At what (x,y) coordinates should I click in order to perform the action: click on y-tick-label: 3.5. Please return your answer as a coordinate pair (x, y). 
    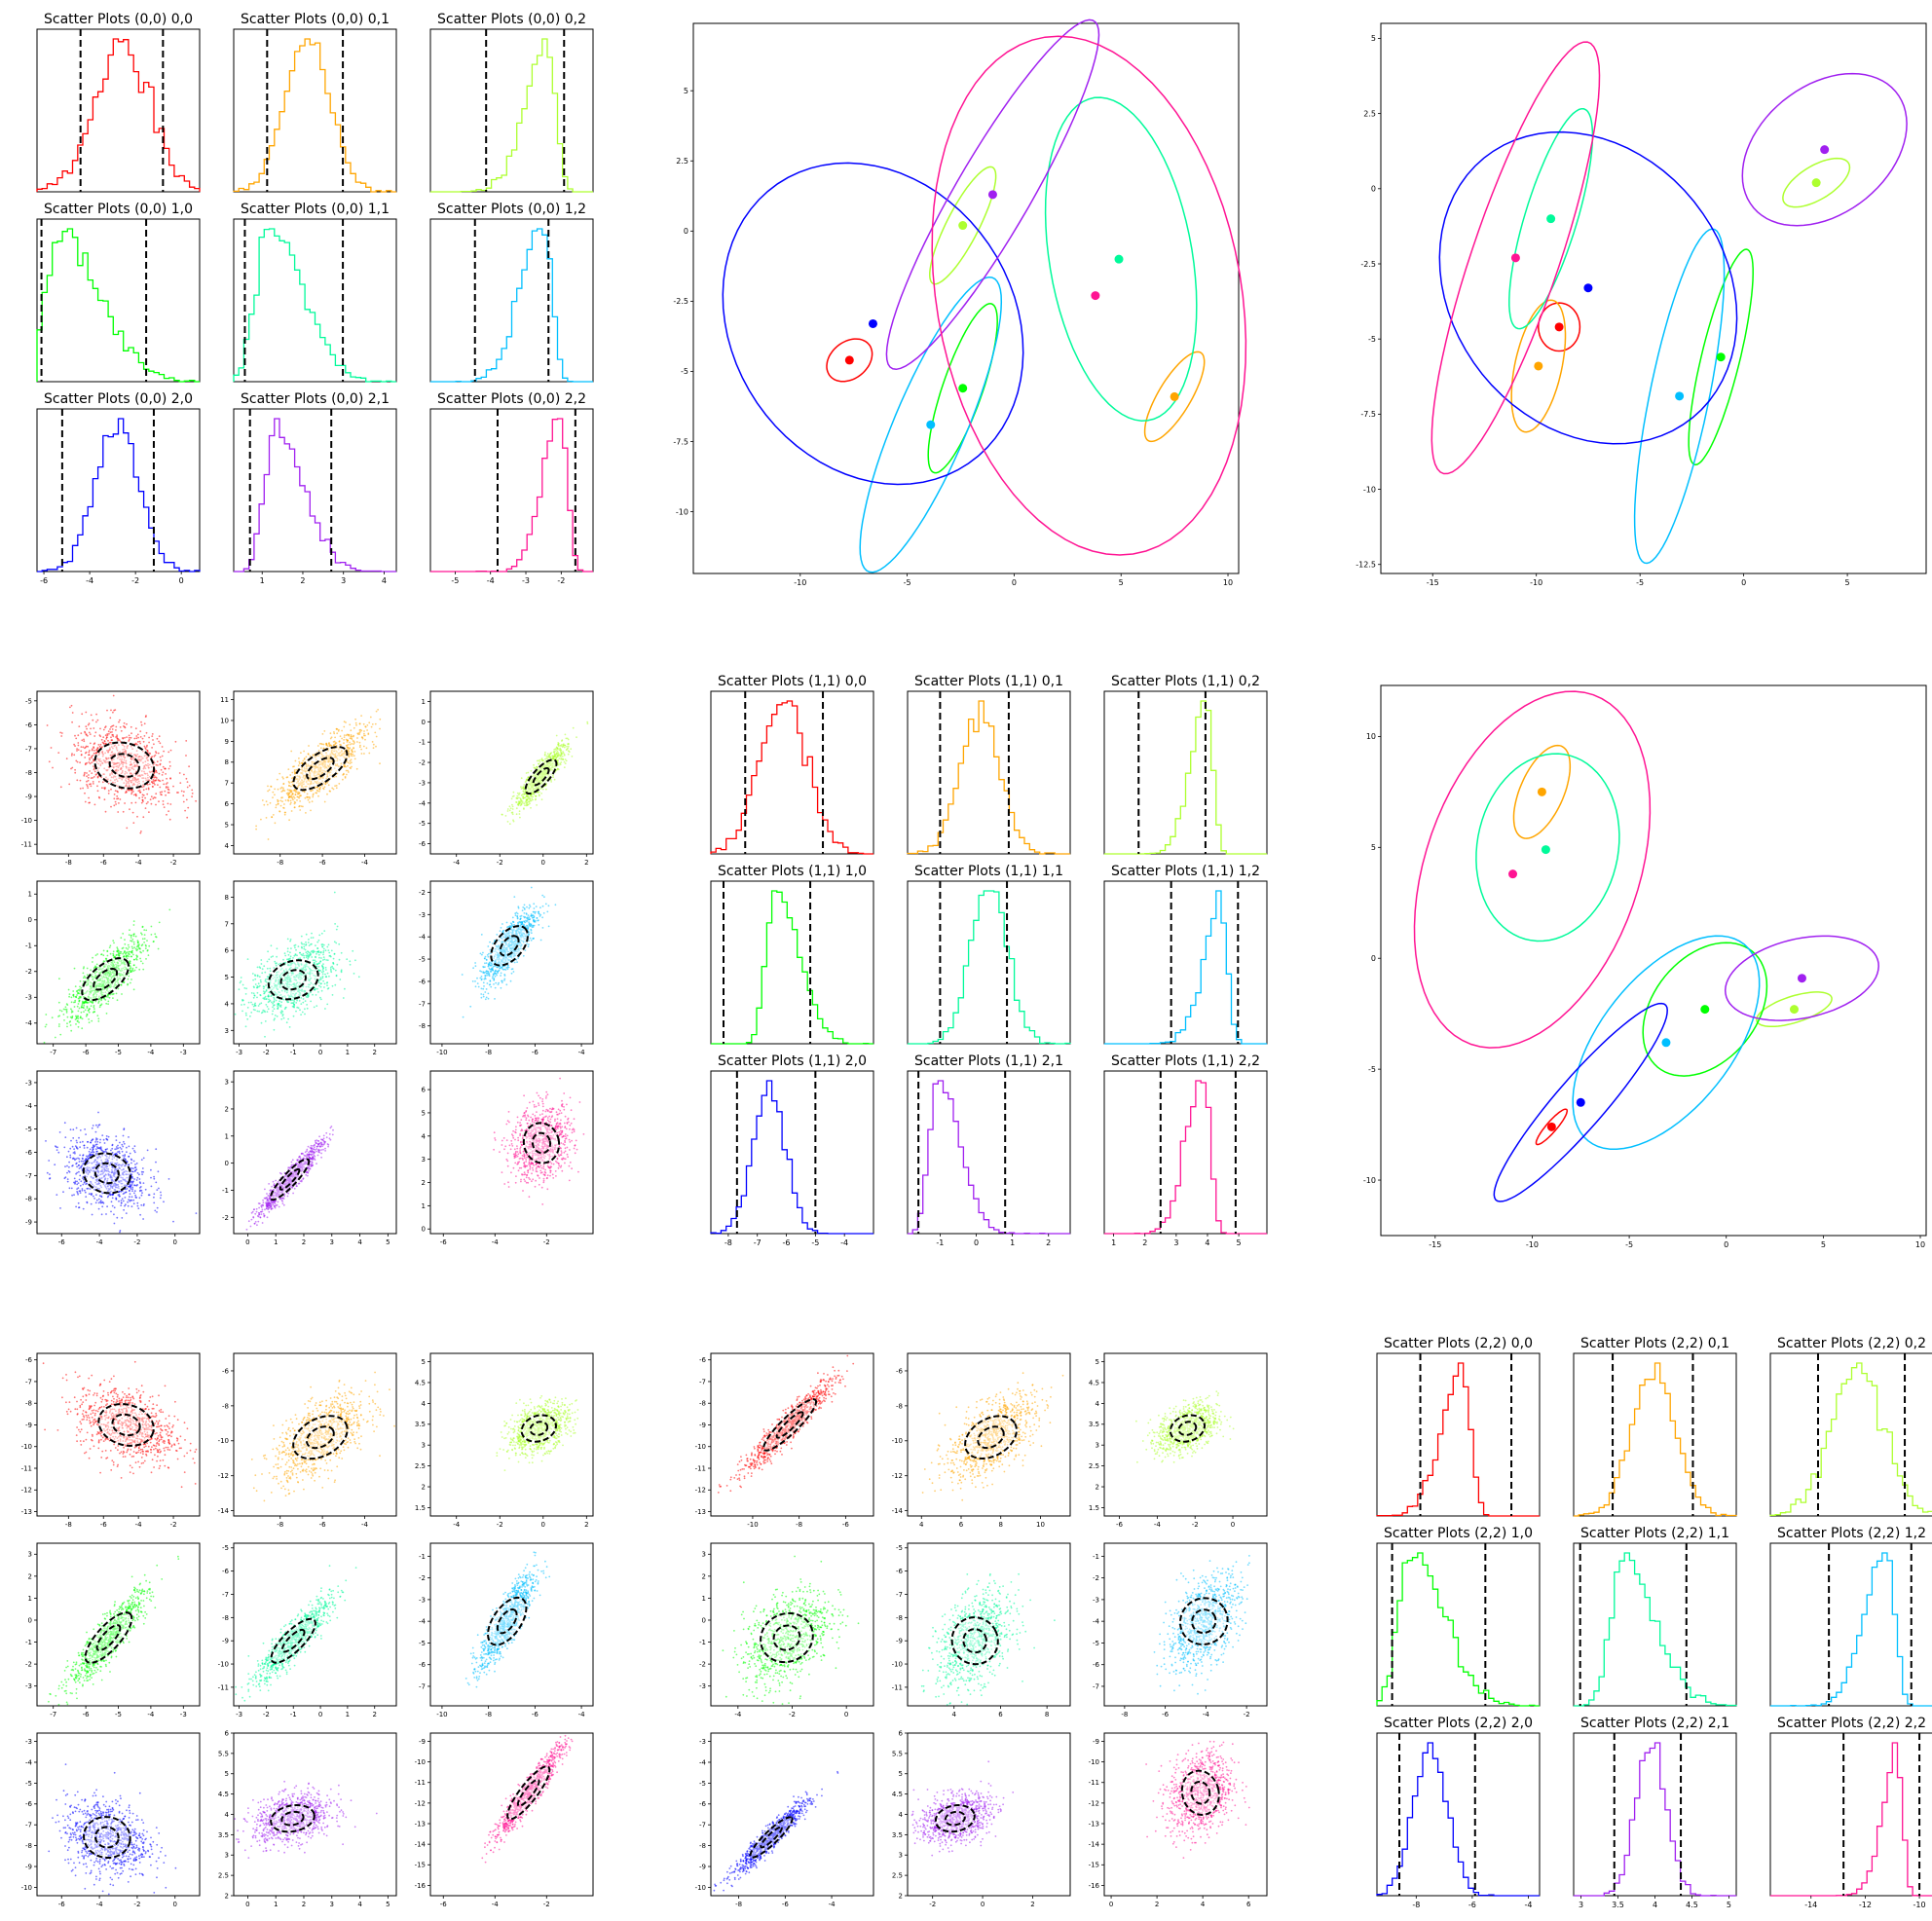
    Looking at the image, I should click on (420, 1424).